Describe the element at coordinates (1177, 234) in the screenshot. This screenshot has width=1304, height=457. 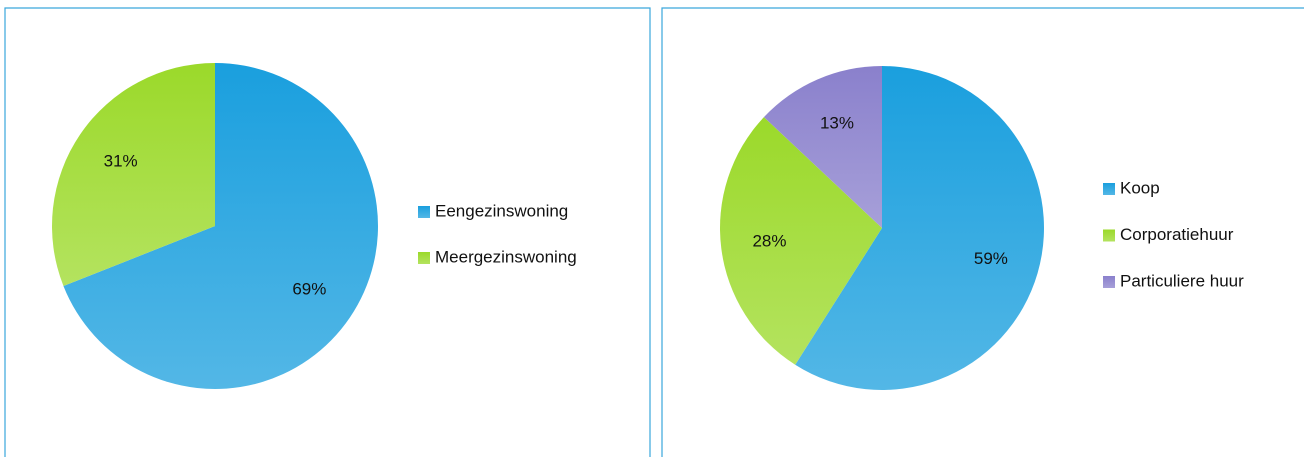
I see `legend-label: Corporatiehuur` at that location.